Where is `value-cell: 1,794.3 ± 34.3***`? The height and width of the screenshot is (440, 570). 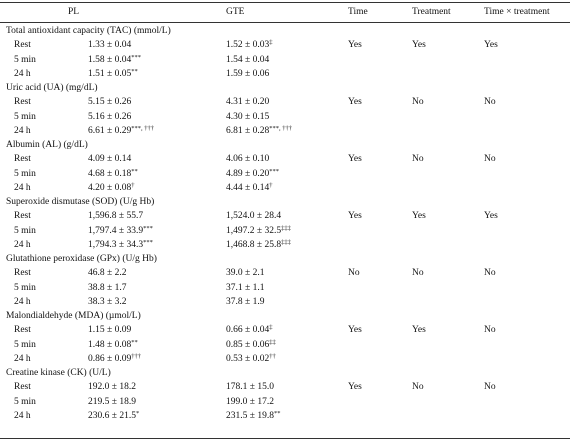
value-cell: 1,794.3 ± 34.3*** is located at coordinates (120, 245).